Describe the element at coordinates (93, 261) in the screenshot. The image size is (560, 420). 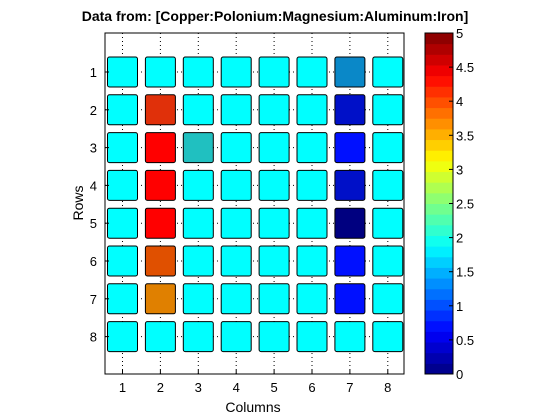
I see `y-tick-label: 6` at that location.